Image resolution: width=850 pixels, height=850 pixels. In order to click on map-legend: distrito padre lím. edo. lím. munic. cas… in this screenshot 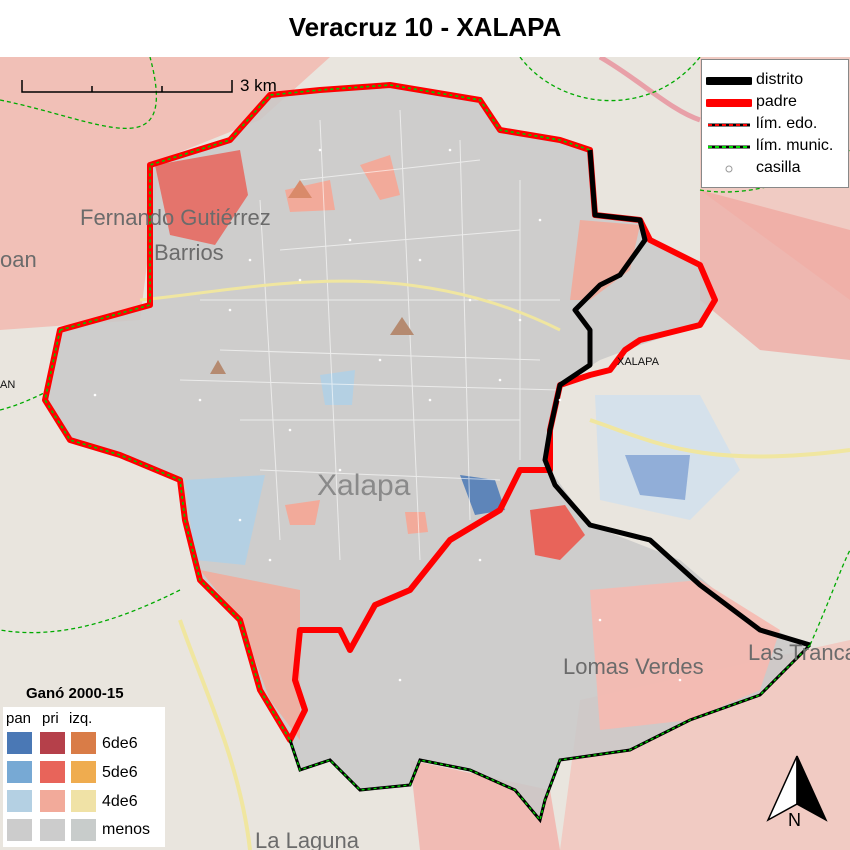, I will do `click(775, 123)`.